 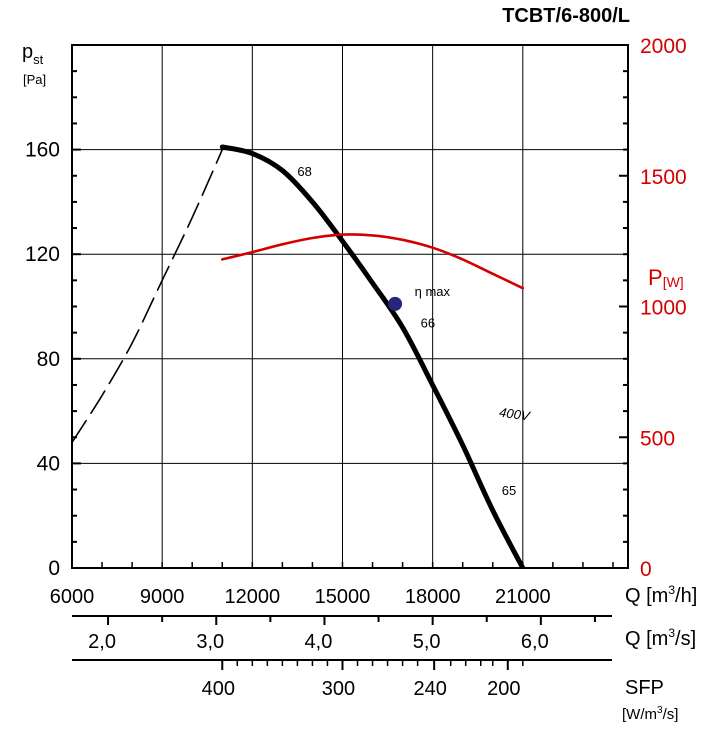 What do you see at coordinates (657, 438) in the screenshot?
I see `y-right-tick-label: 500` at bounding box center [657, 438].